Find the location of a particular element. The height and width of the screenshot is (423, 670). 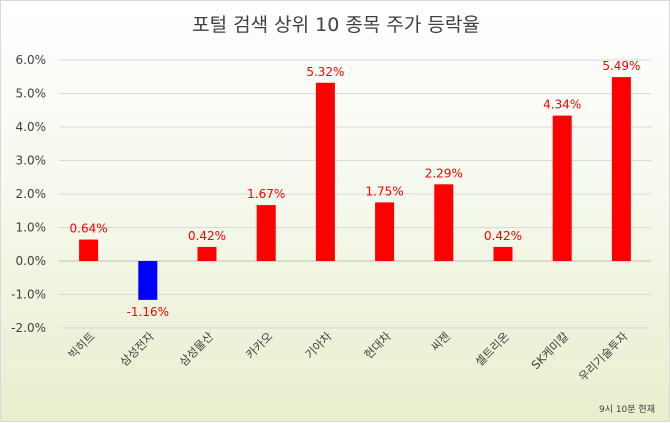

y-axis-ticks: -2.0% -1.0% 0.0% 1.0% 2.0% 3.0% 4.0% 5.0% 6.0% is located at coordinates (28, 194).